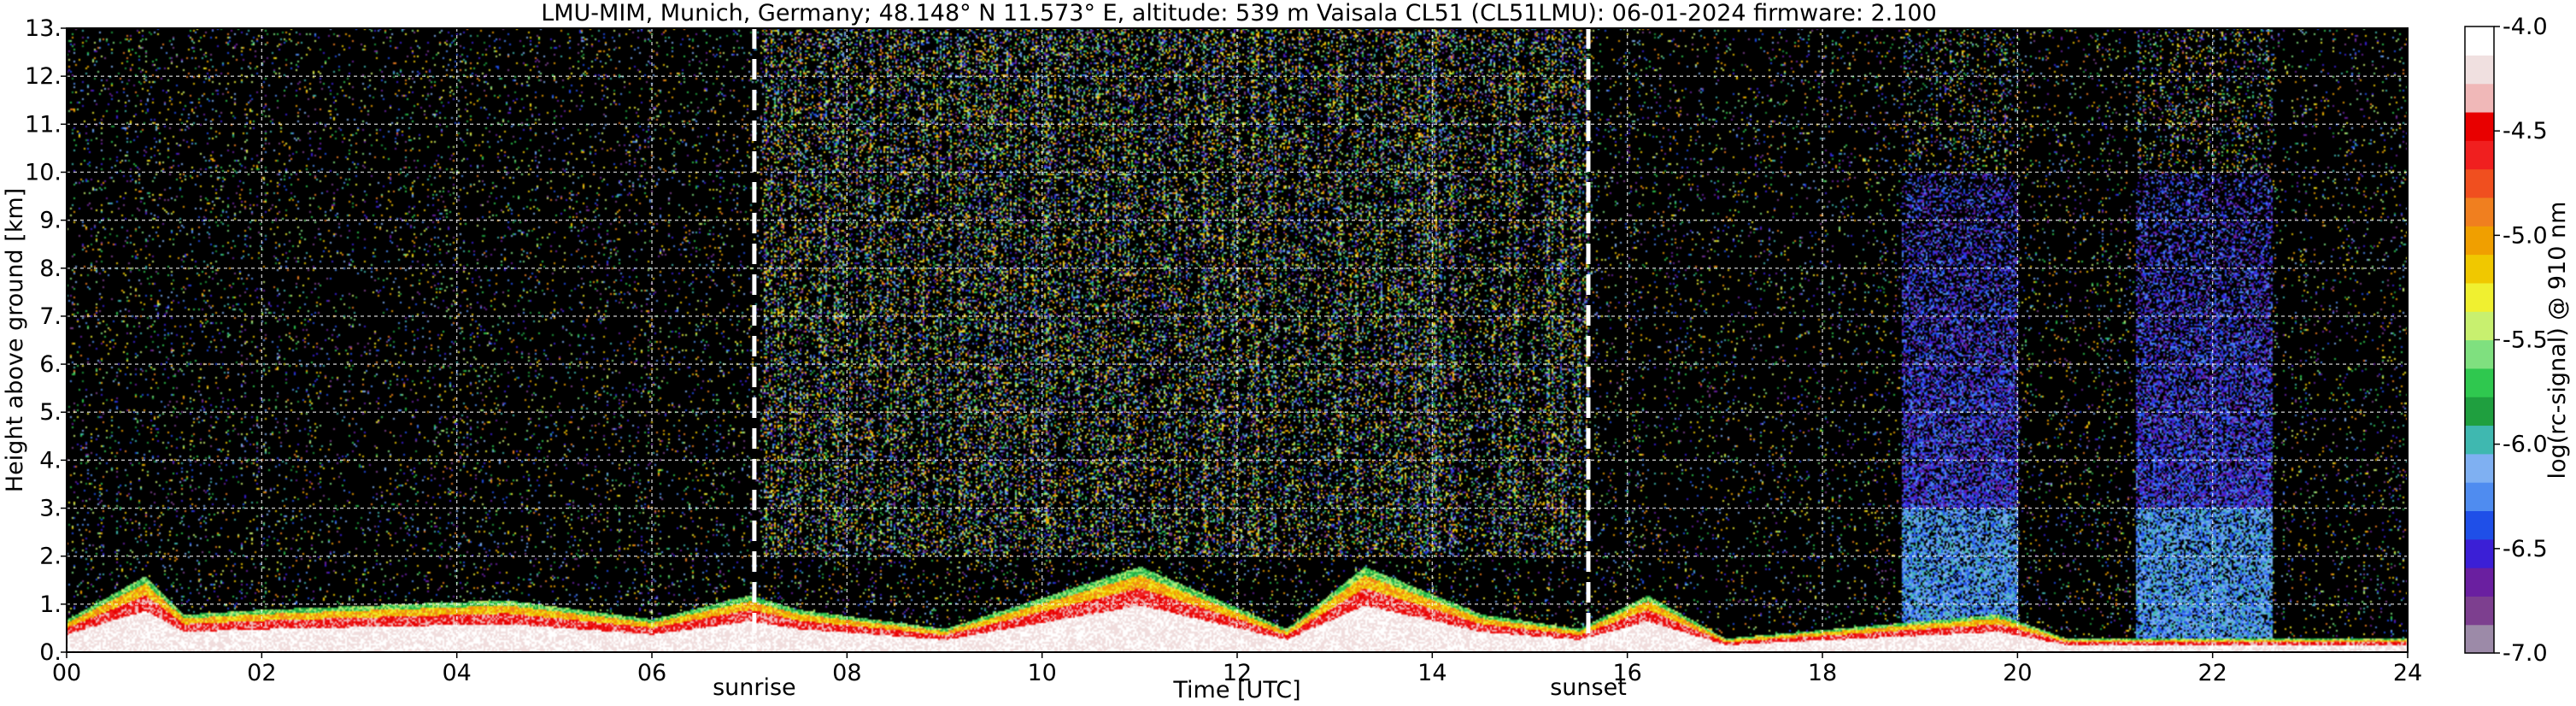 The width and height of the screenshot is (2576, 706). Describe the element at coordinates (50, 557) in the screenshot. I see `y-tick-label: 2.` at that location.